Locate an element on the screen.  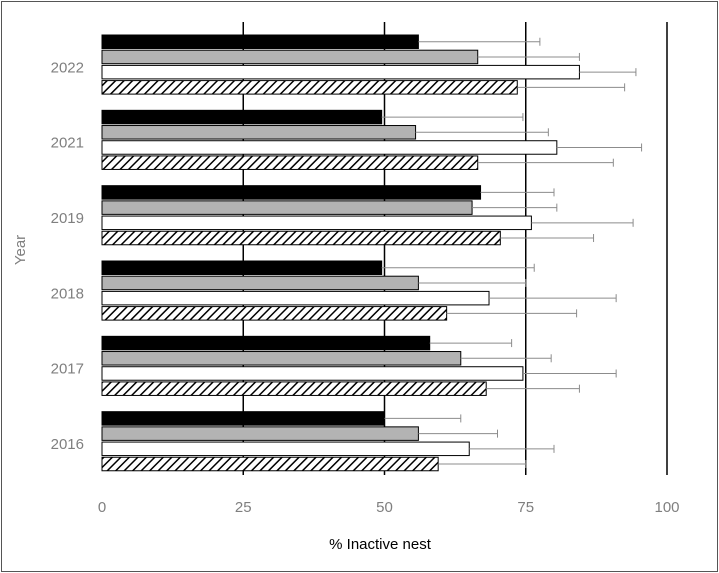
y-tick-label: 2021 is located at coordinates (67, 143).